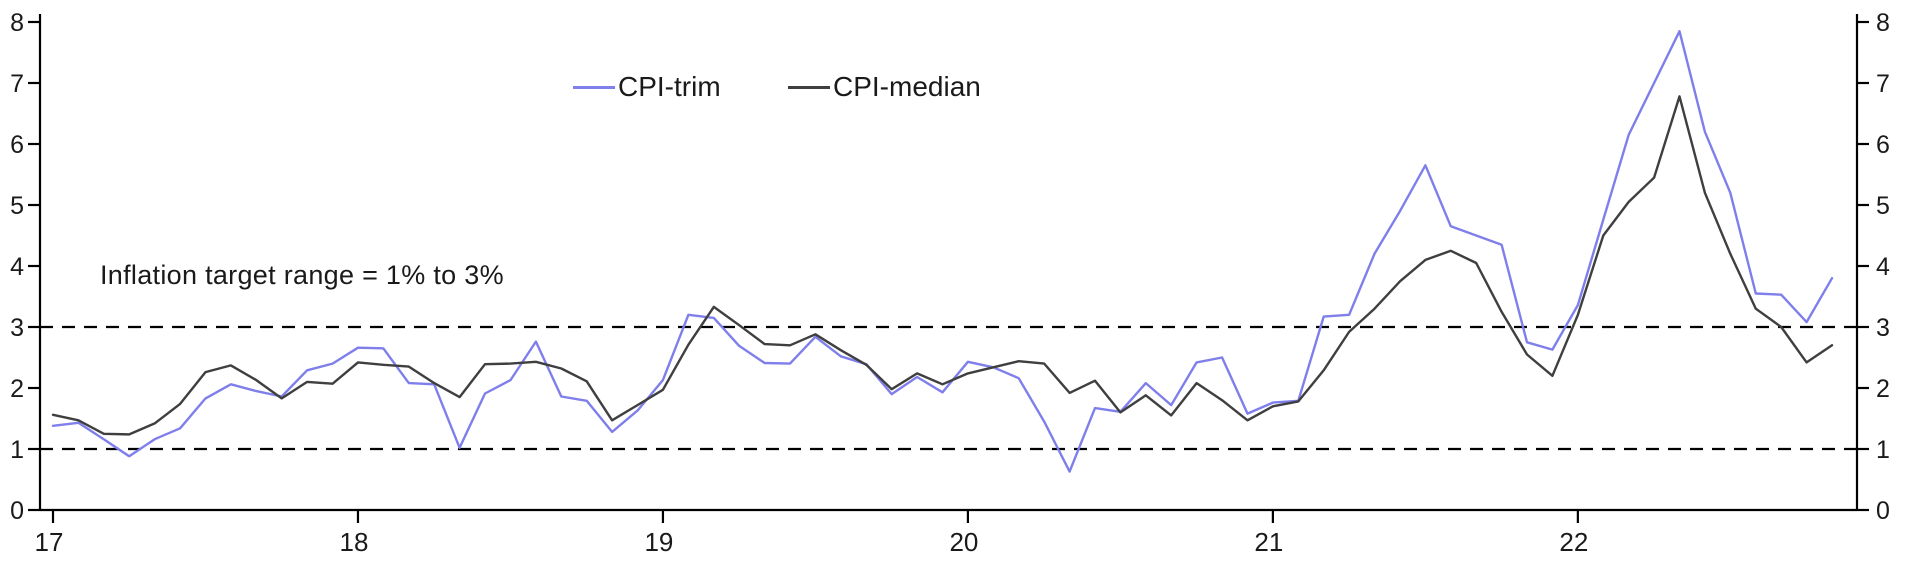 The width and height of the screenshot is (1906, 561). Describe the element at coordinates (17, 206) in the screenshot. I see `y-axis-label-left-5: 5` at that location.